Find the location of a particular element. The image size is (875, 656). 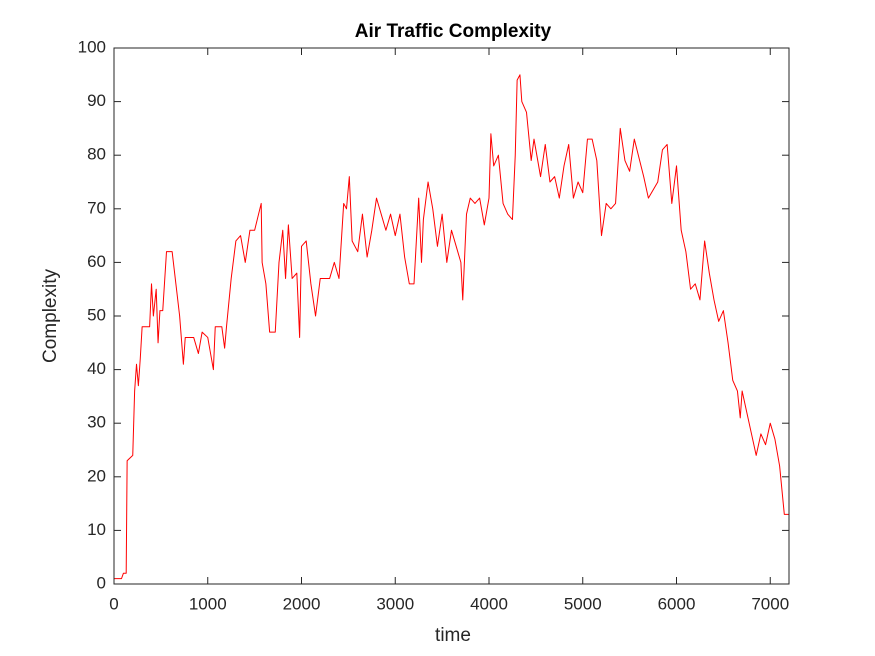

x-tick-label: 3000 is located at coordinates (395, 603).